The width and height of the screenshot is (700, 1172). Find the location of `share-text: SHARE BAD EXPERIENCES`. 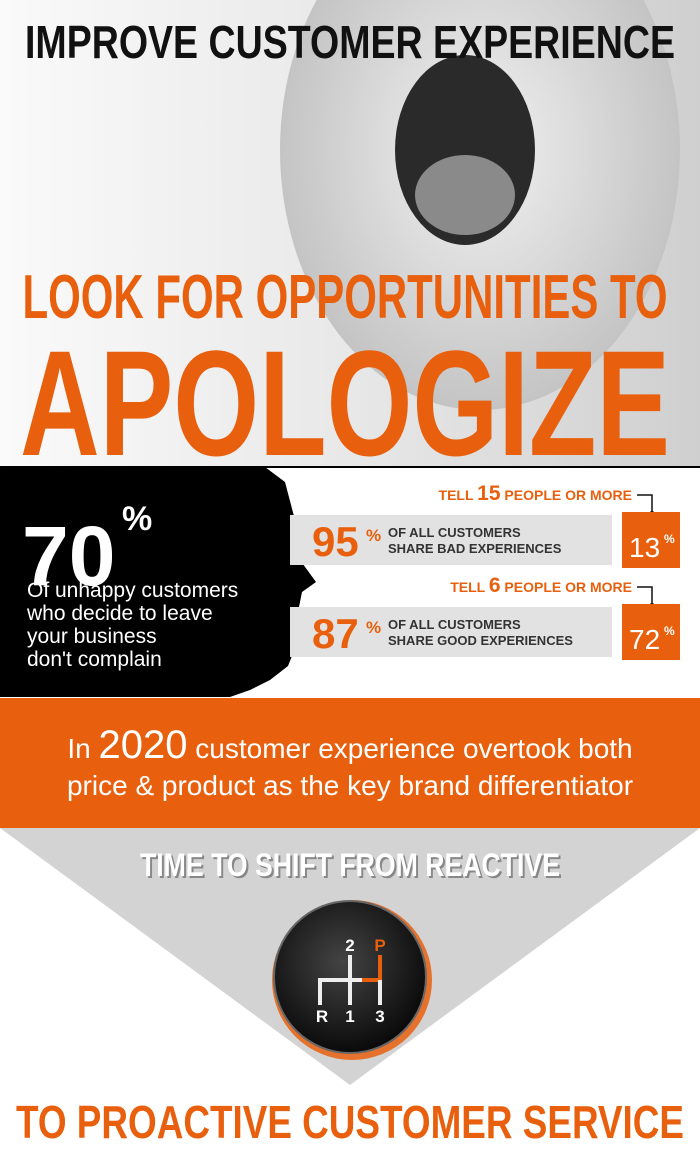

share-text: SHARE BAD EXPERIENCES is located at coordinates (475, 548).